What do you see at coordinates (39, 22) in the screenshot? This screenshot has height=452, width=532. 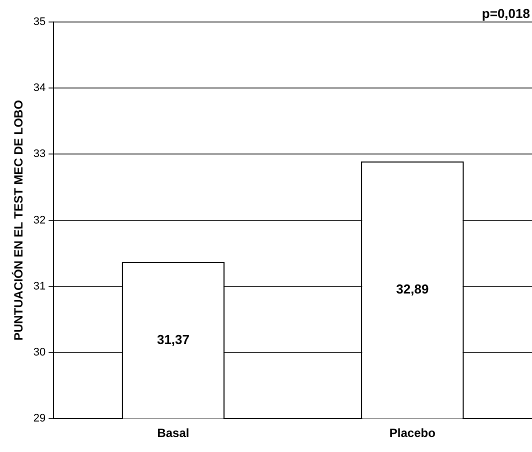 I see `y-tick-label: 35` at bounding box center [39, 22].